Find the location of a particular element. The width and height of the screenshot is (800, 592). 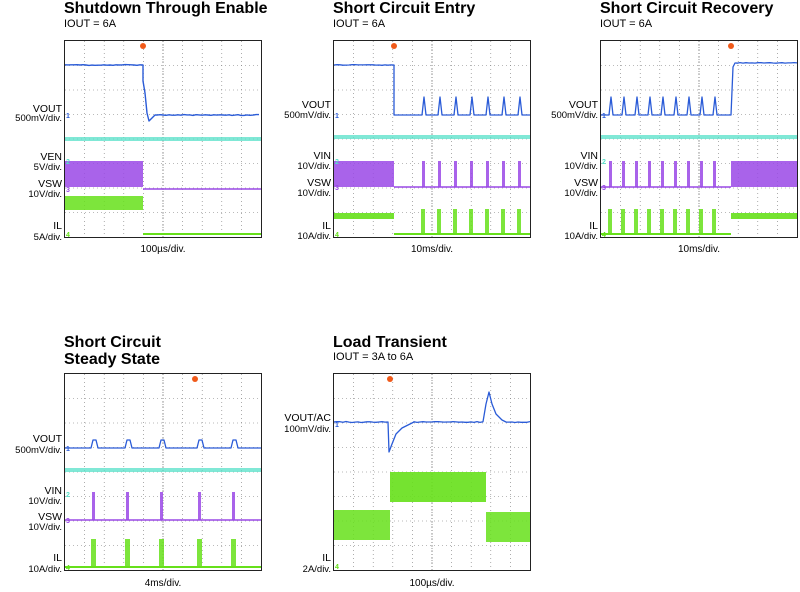

timebase-sc-steady: 4ms/div. is located at coordinates (163, 583).